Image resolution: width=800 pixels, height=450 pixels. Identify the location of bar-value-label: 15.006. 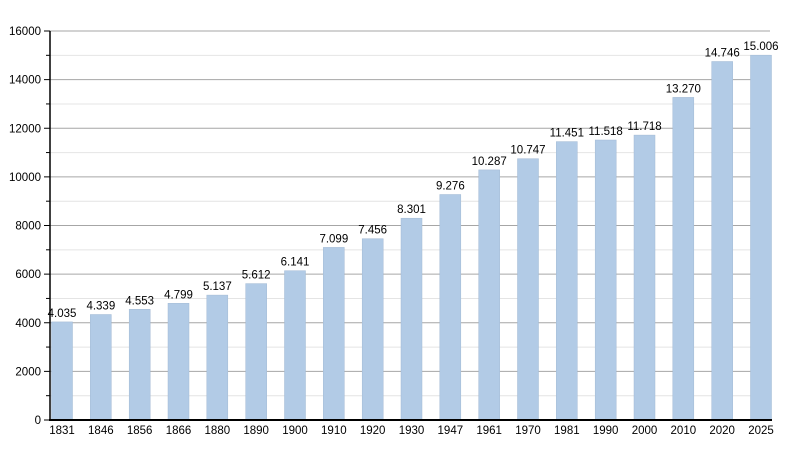
(760, 47).